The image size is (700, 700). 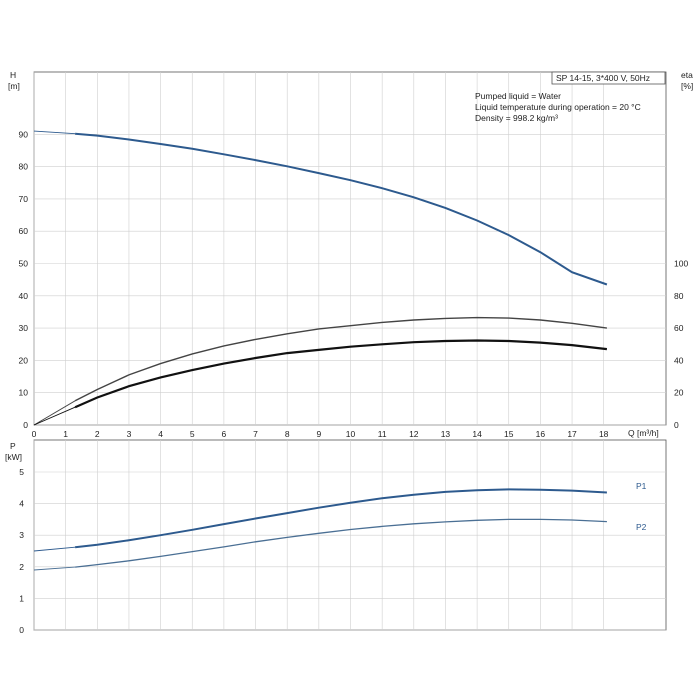 What do you see at coordinates (351, 434) in the screenshot?
I see `top-x-tick-label: 10` at bounding box center [351, 434].